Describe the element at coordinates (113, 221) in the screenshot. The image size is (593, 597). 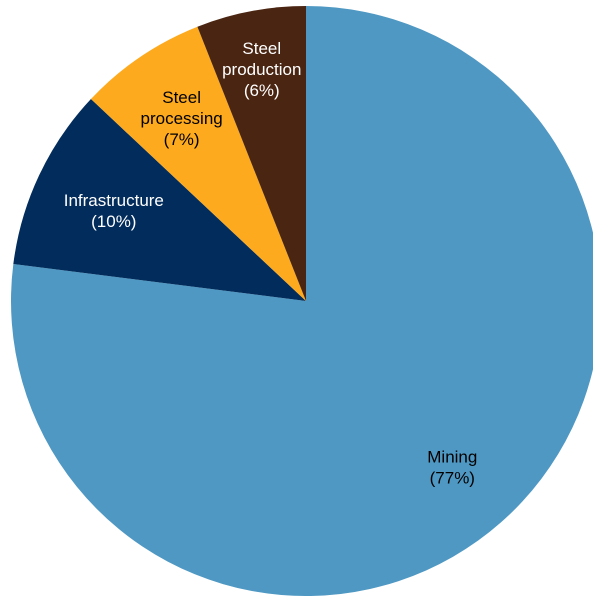
I see `pie-label-percent: (10%)` at that location.